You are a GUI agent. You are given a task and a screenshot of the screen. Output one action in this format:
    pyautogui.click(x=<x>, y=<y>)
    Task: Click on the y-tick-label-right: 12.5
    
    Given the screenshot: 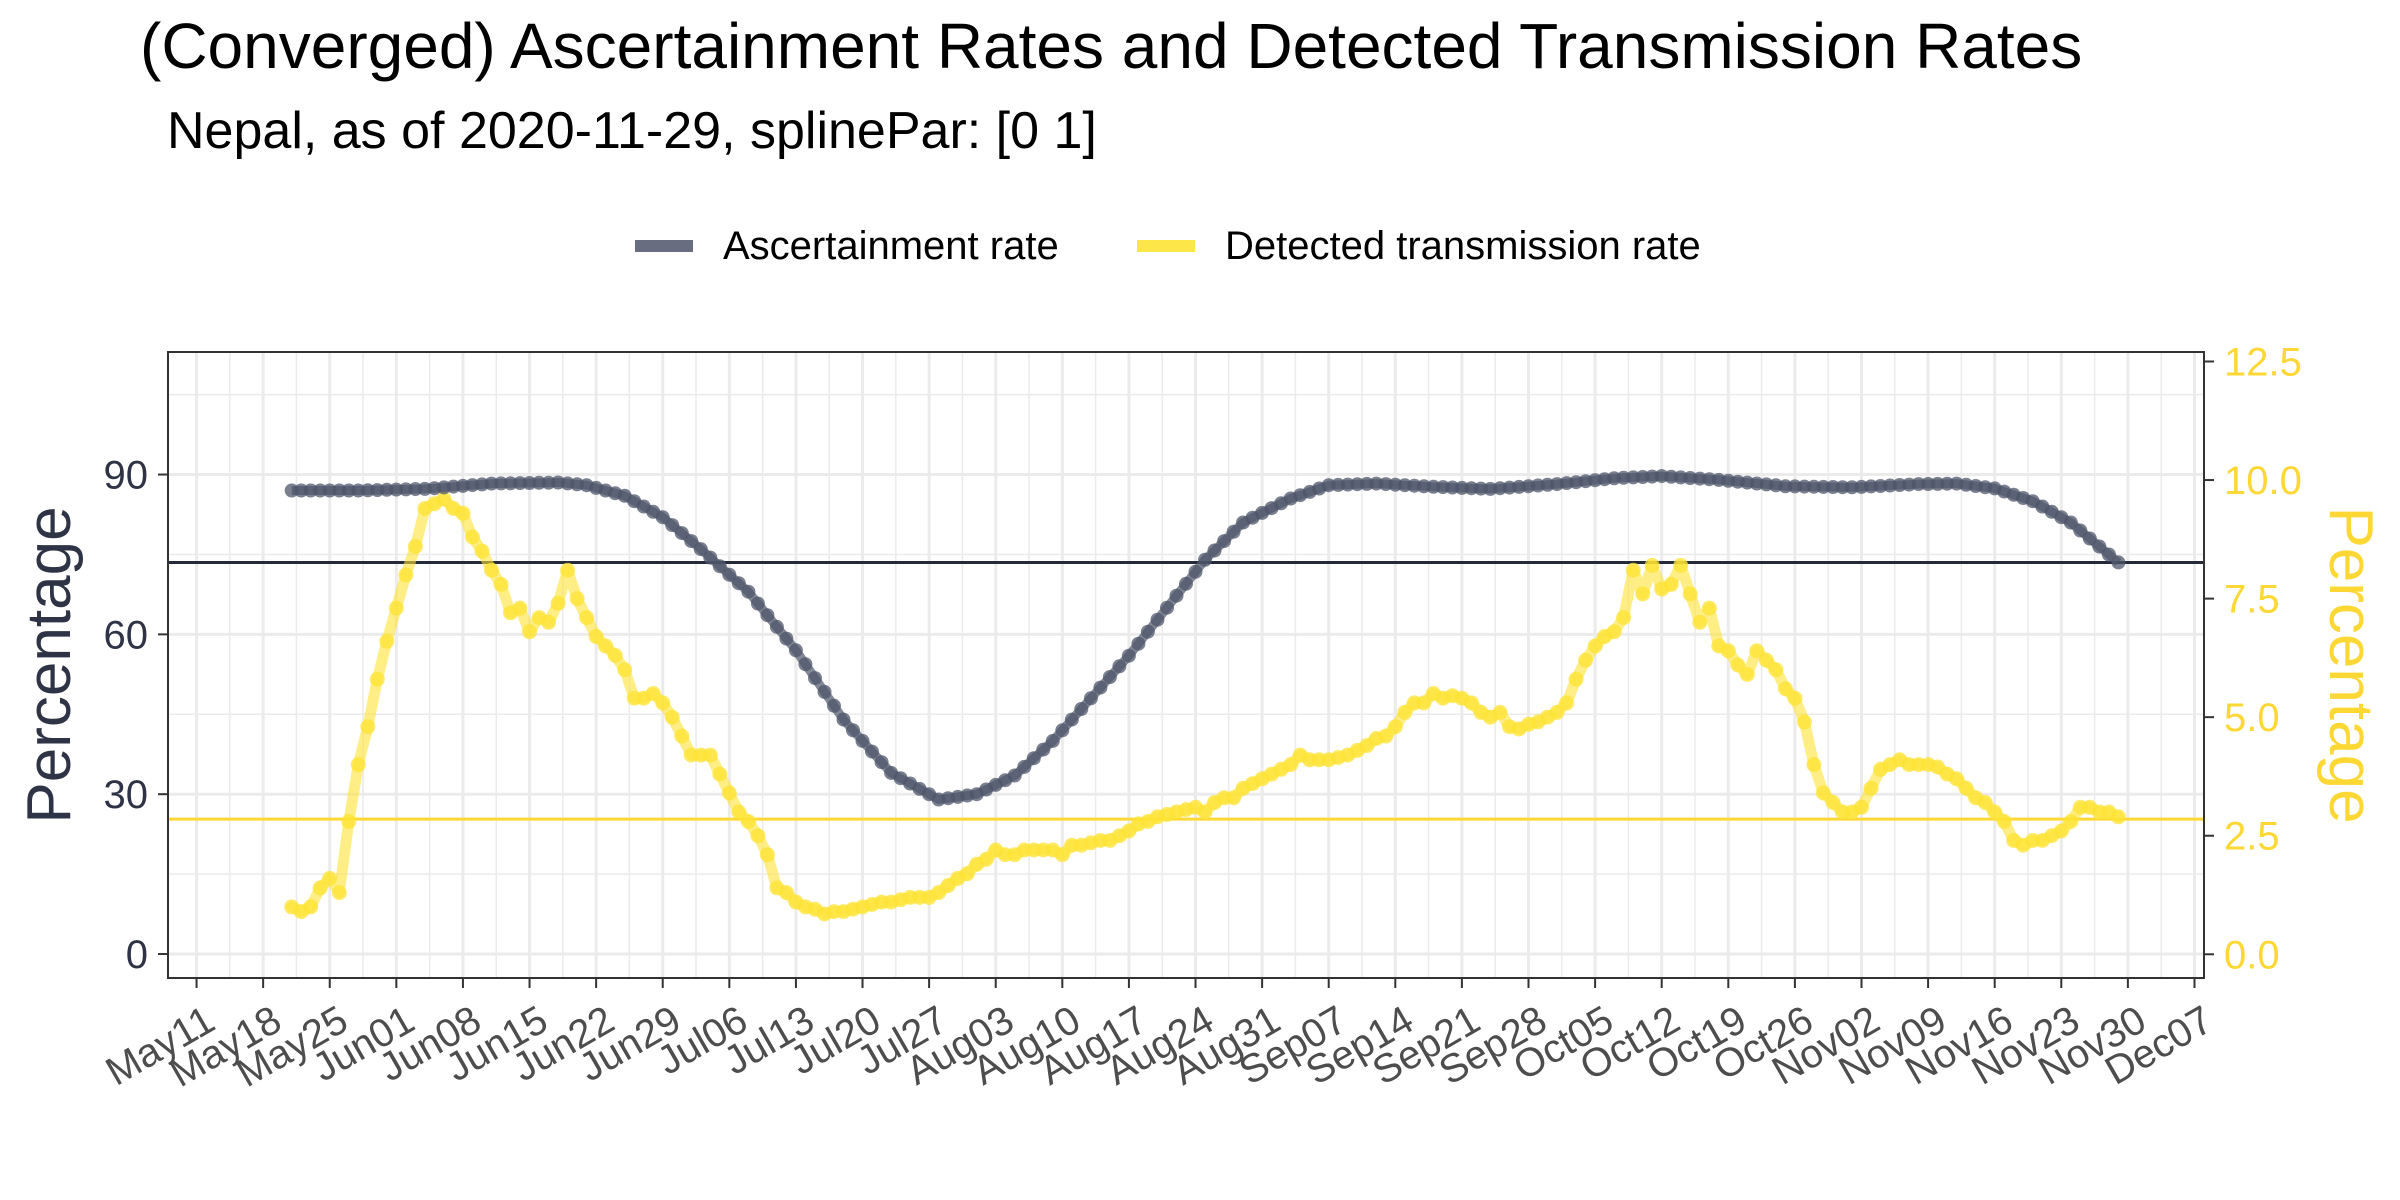 What is the action you would take?
    pyautogui.click(x=2263, y=362)
    